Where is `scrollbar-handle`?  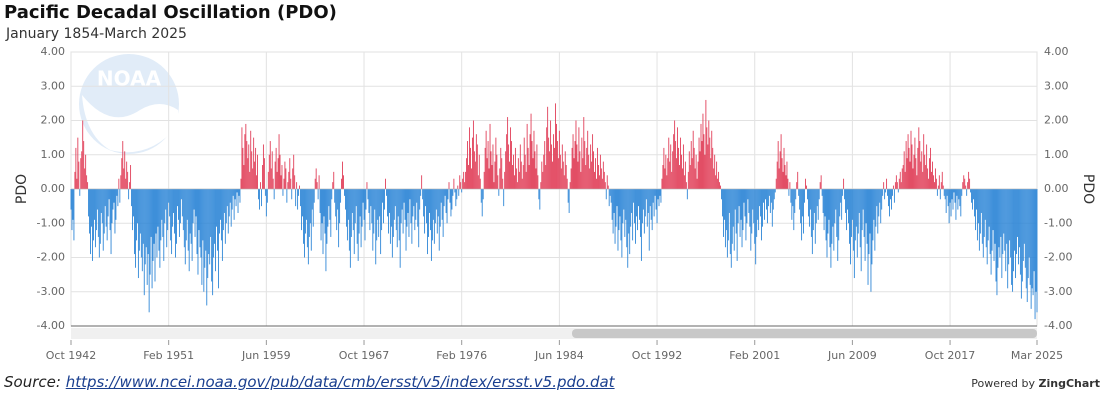 scrollbar-handle is located at coordinates (804, 333).